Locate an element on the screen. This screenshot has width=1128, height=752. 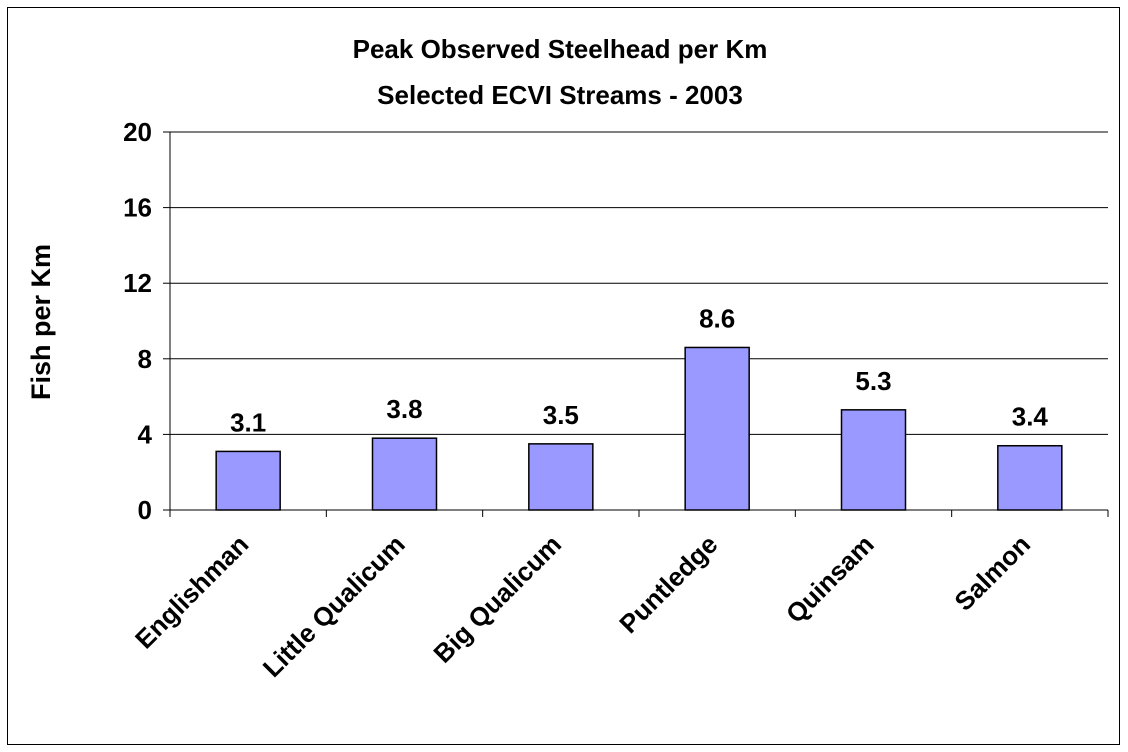
data-label: 3.4 is located at coordinates (1030, 417).